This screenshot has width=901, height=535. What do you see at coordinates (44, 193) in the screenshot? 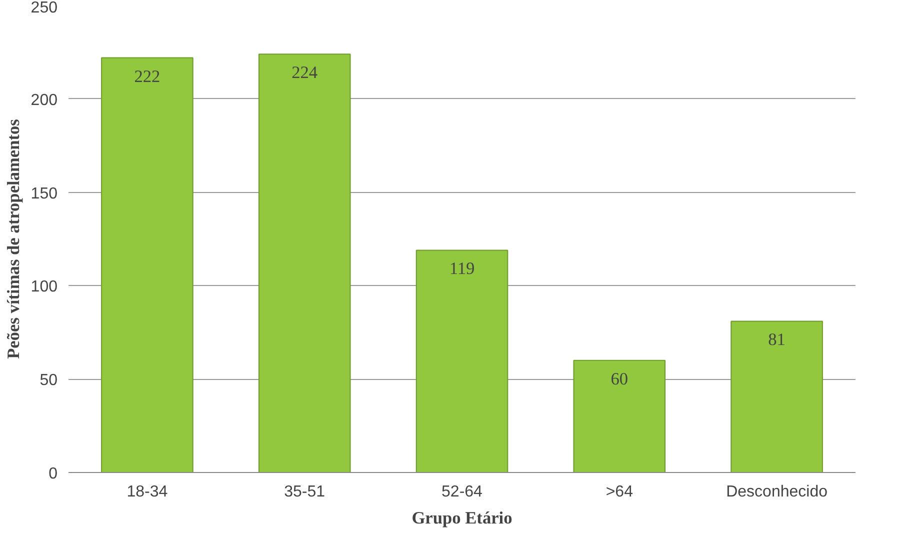
I see `y-tick-label: 150` at bounding box center [44, 193].